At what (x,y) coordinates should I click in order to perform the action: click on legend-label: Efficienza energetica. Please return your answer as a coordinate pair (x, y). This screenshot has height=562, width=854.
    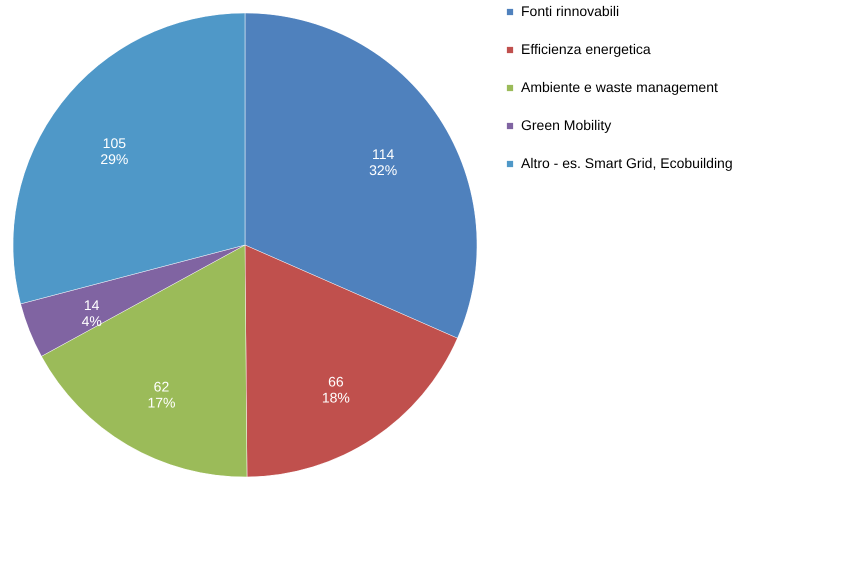
    Looking at the image, I should click on (586, 49).